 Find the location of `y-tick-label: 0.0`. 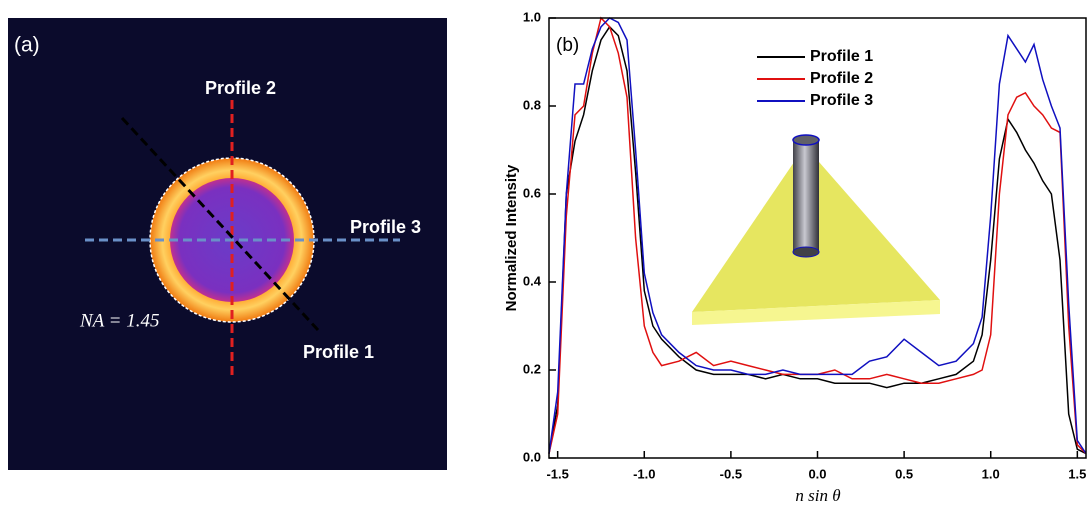

y-tick-label: 0.0 is located at coordinates (532, 456).